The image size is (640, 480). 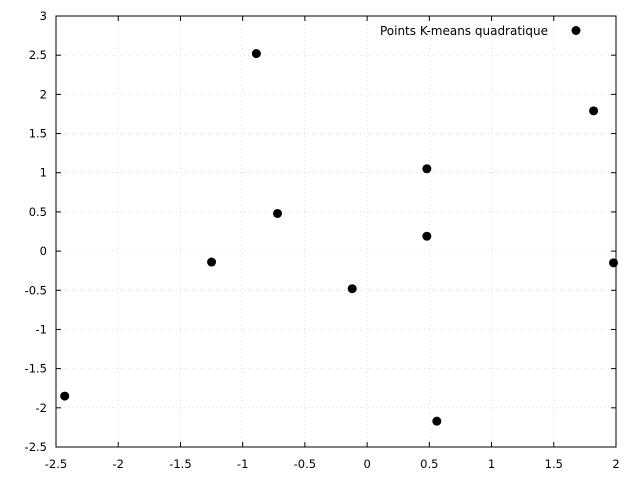 What do you see at coordinates (615, 464) in the screenshot?
I see `x-tick-label: 2` at bounding box center [615, 464].